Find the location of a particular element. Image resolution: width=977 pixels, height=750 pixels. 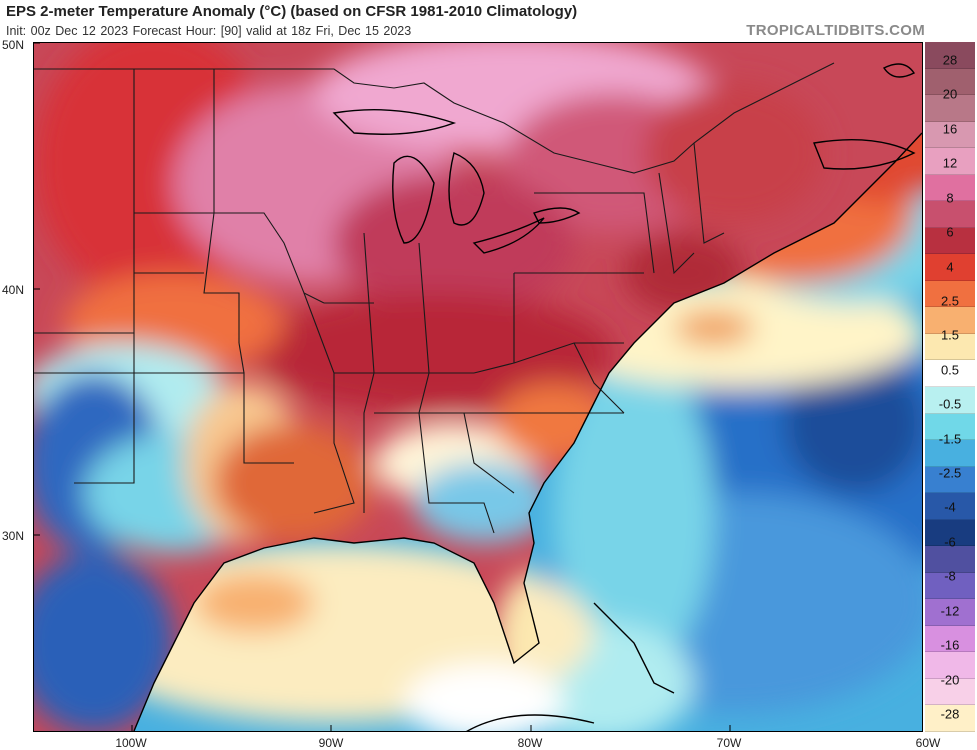

lon-label-70w: 70W is located at coordinates (729, 743).